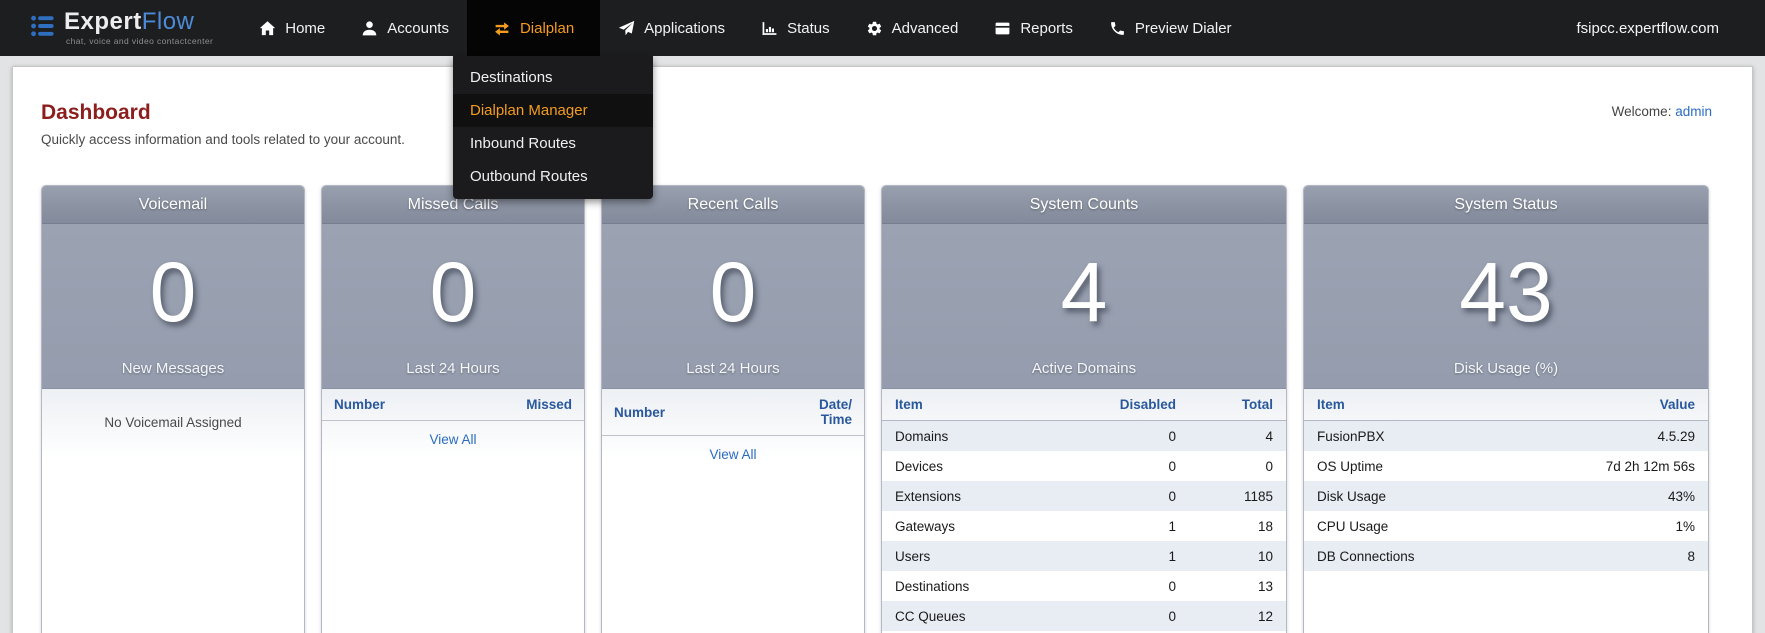 The height and width of the screenshot is (633, 1765). I want to click on column-header: Value, so click(1617, 405).